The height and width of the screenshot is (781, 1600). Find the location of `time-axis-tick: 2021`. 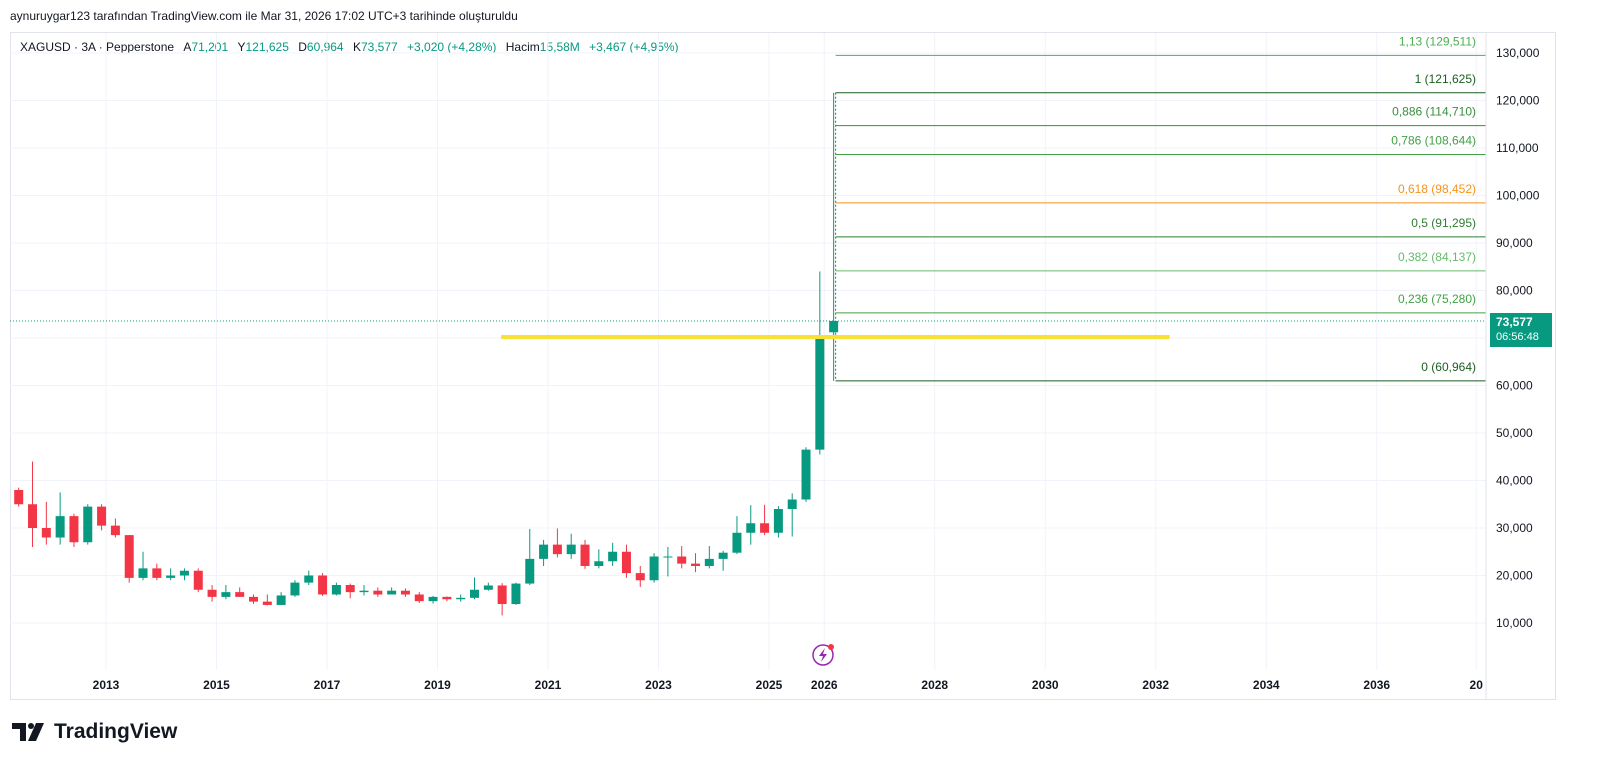

time-axis-tick: 2021 is located at coordinates (548, 685).